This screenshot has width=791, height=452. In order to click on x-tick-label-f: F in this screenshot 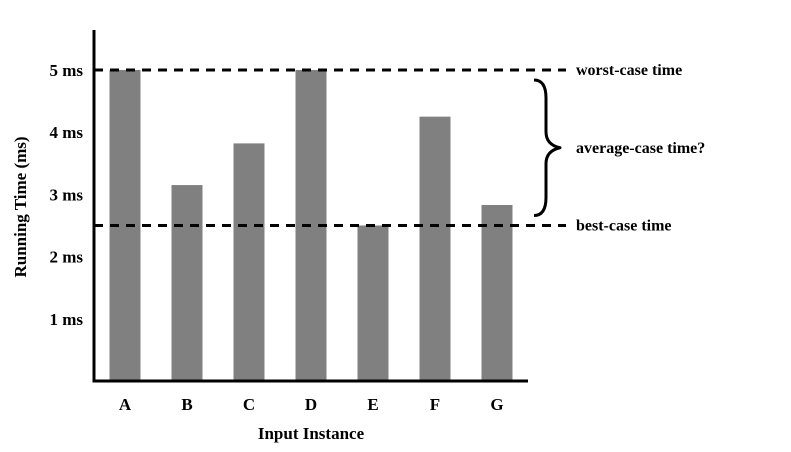, I will do `click(435, 404)`.